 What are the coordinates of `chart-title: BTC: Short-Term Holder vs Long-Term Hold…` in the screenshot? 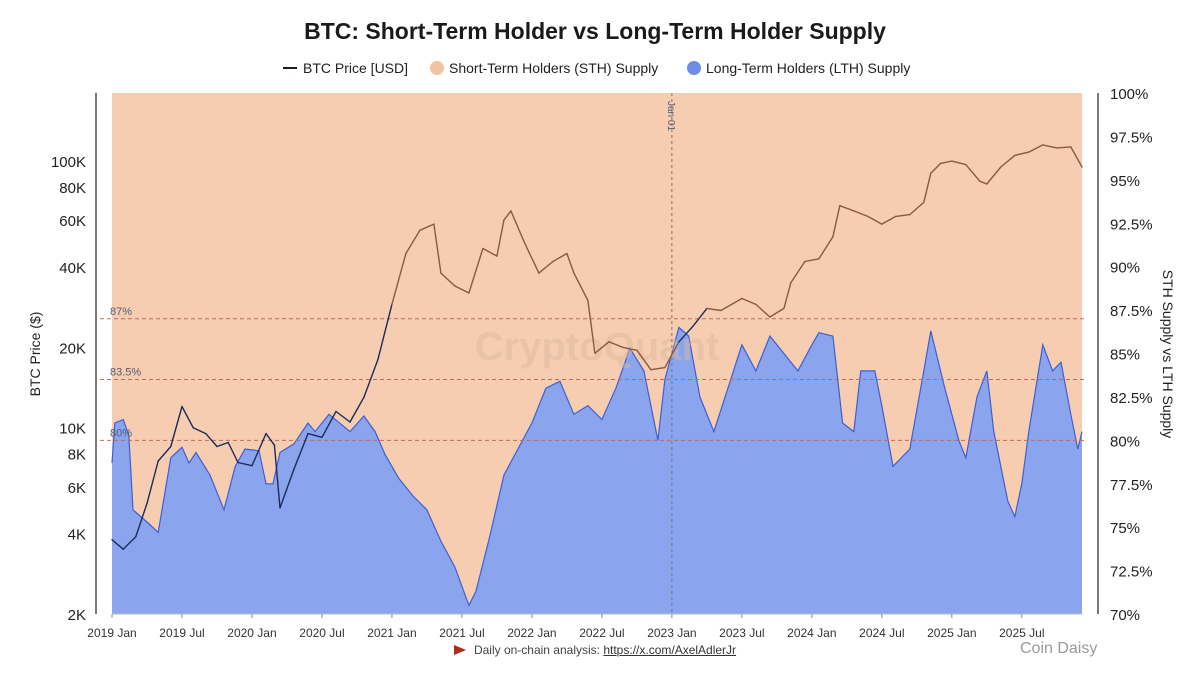 It's located at (595, 31).